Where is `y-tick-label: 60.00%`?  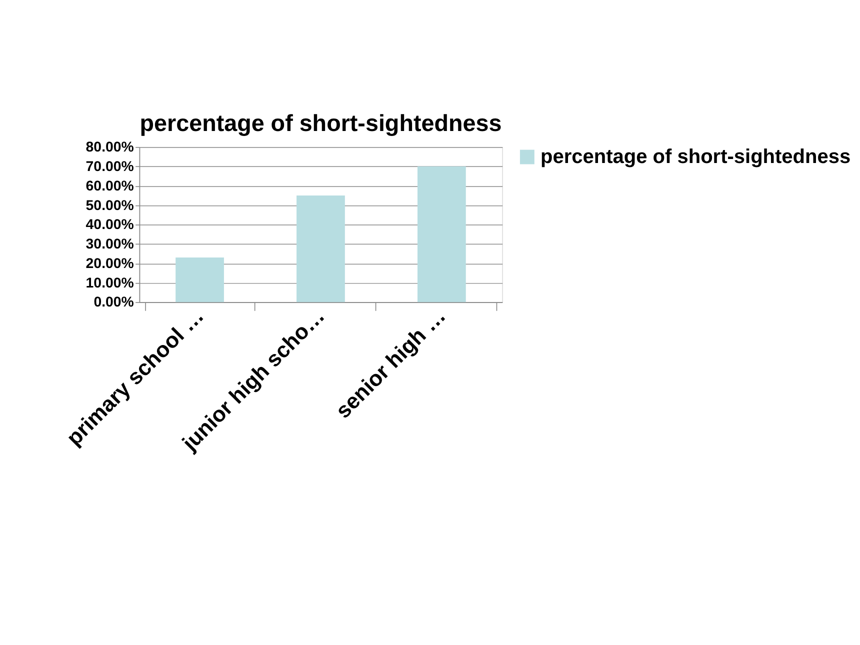
y-tick-label: 60.00% is located at coordinates (110, 186).